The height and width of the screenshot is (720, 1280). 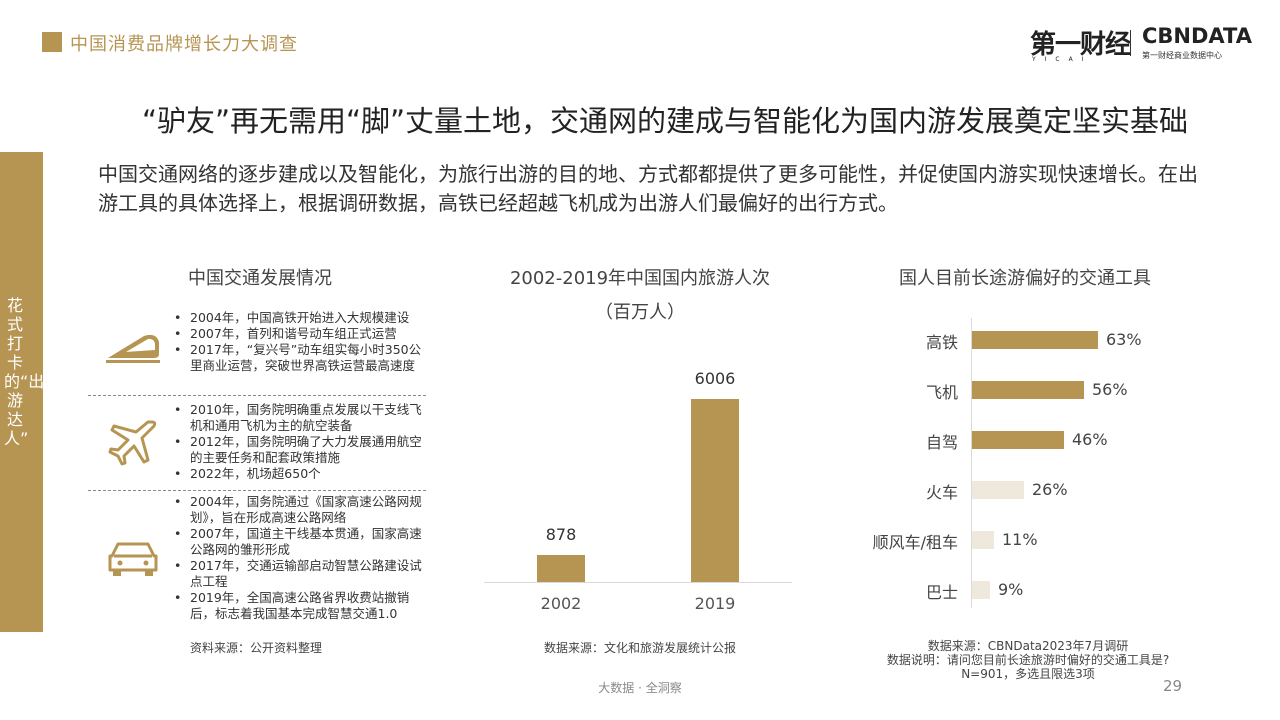 I want to click on yicai-logo-sub: YICAI, so click(x=1062, y=59).